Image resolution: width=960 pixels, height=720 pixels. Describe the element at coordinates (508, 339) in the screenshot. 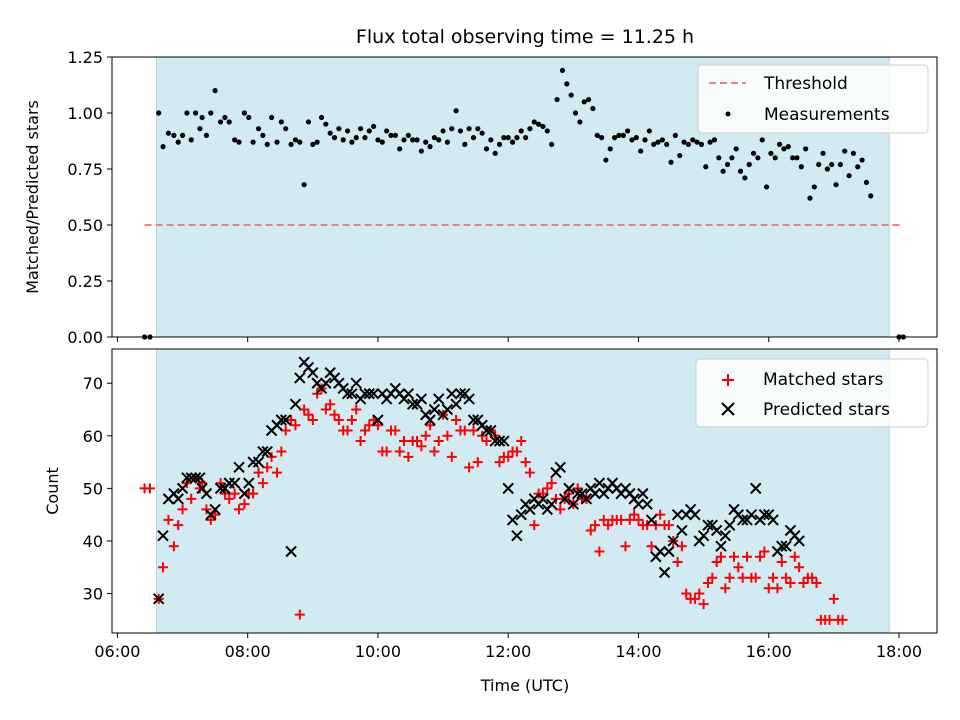

I see `ratio-x-ticks` at that location.